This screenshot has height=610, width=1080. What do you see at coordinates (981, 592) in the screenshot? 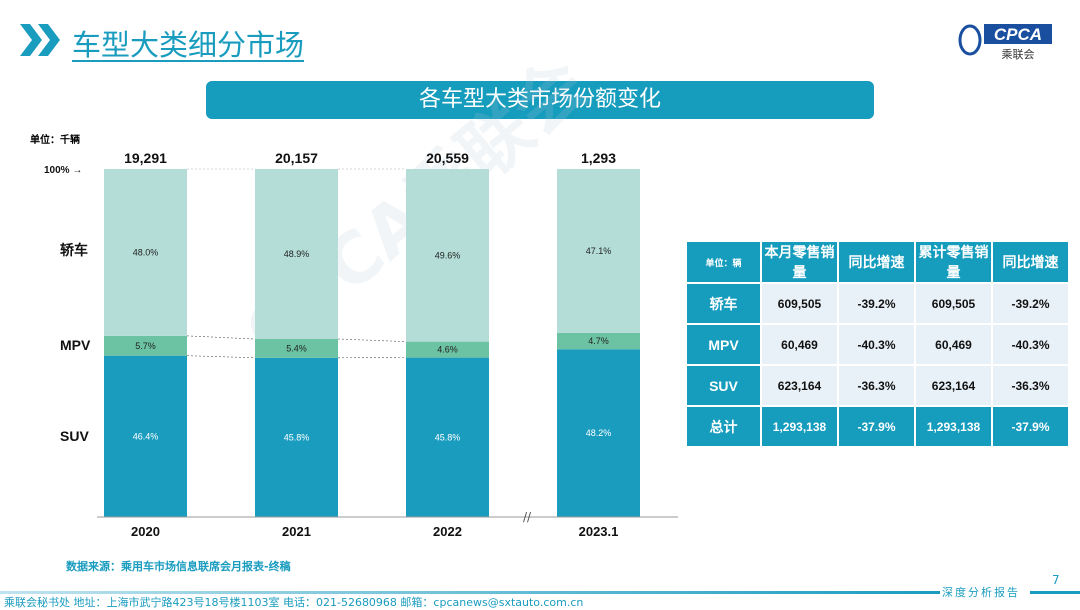
I see `report-label: 深度分析报告` at bounding box center [981, 592].